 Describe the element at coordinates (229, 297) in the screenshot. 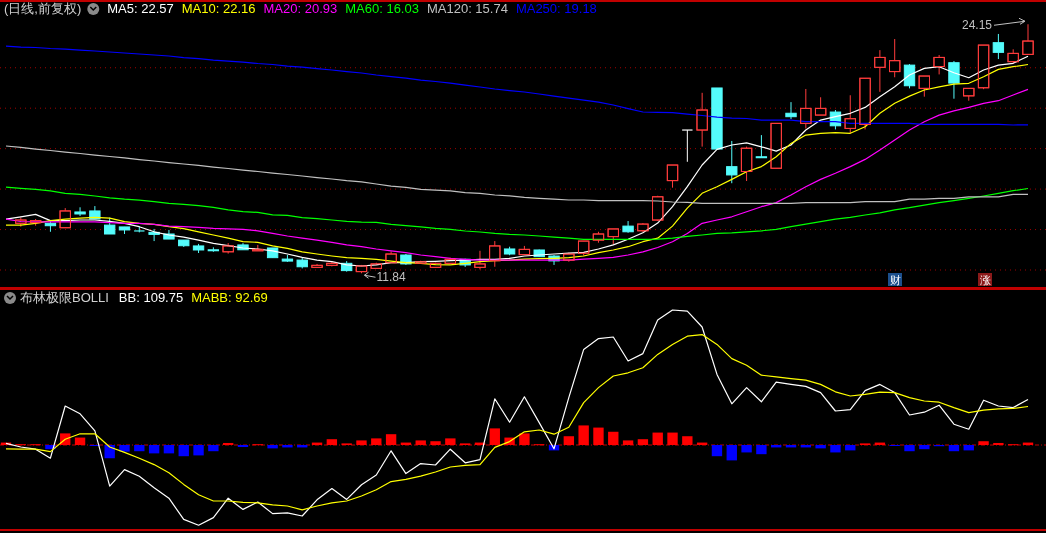

I see `text: MABB: 92.69` at that location.